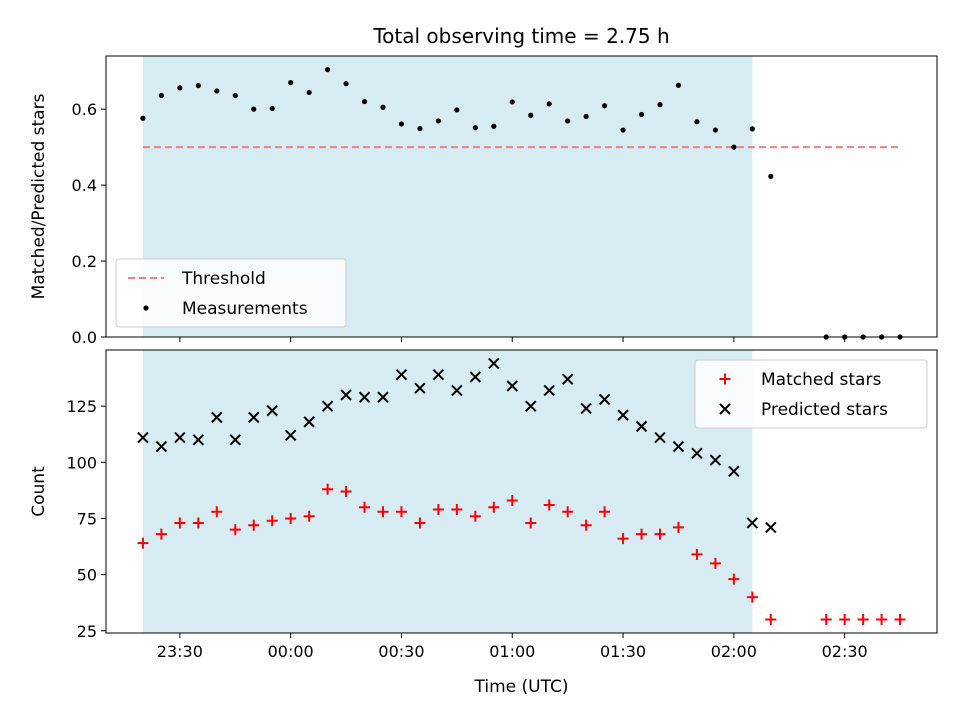 This screenshot has height=720, width=960. I want to click on x-tick-label: 01:00, so click(512, 651).